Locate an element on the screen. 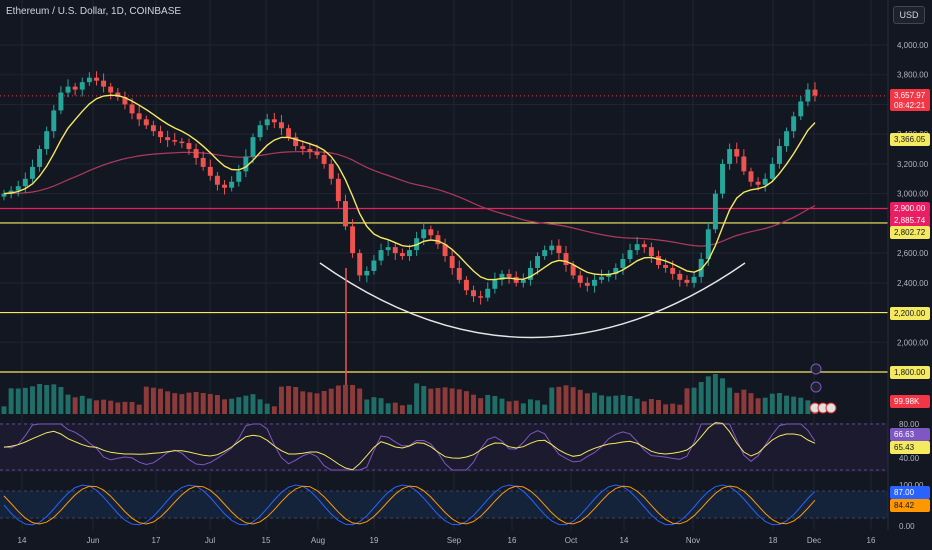  volume-tag-bg is located at coordinates (910, 401).